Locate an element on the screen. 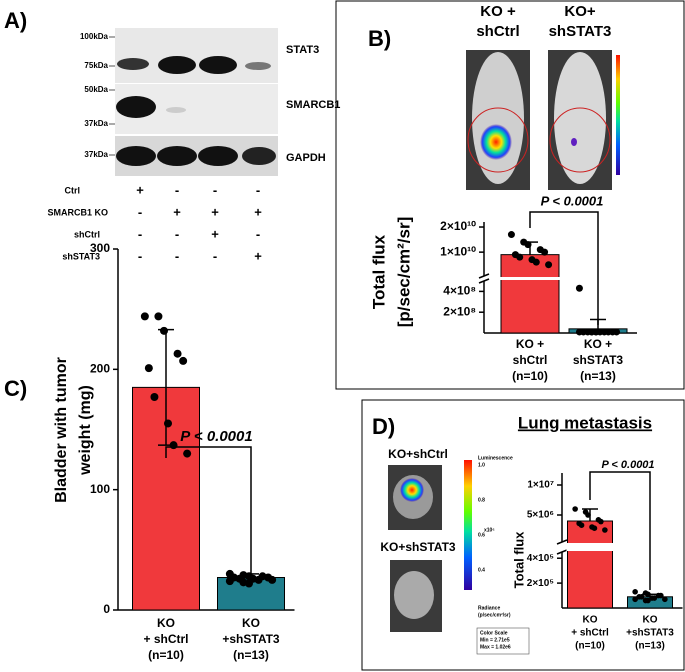 This screenshot has width=685, height=672. image-label: KO+shCtrl is located at coordinates (418, 454).